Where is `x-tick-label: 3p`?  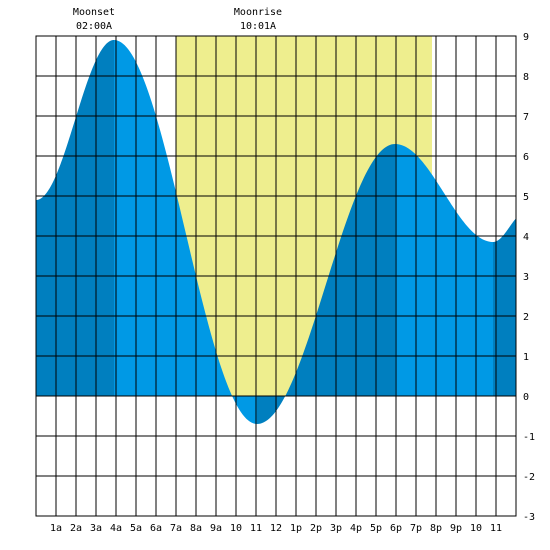
x-tick-label: 3p is located at coordinates (336, 528).